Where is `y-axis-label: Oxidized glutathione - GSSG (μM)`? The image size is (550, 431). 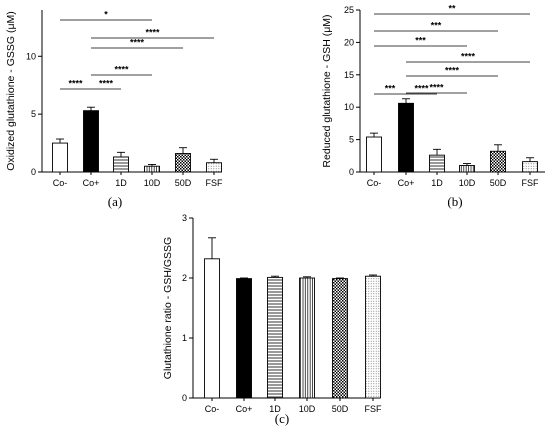 y-axis-label: Oxidized glutathione - GSSG (μM) is located at coordinates (11, 91).